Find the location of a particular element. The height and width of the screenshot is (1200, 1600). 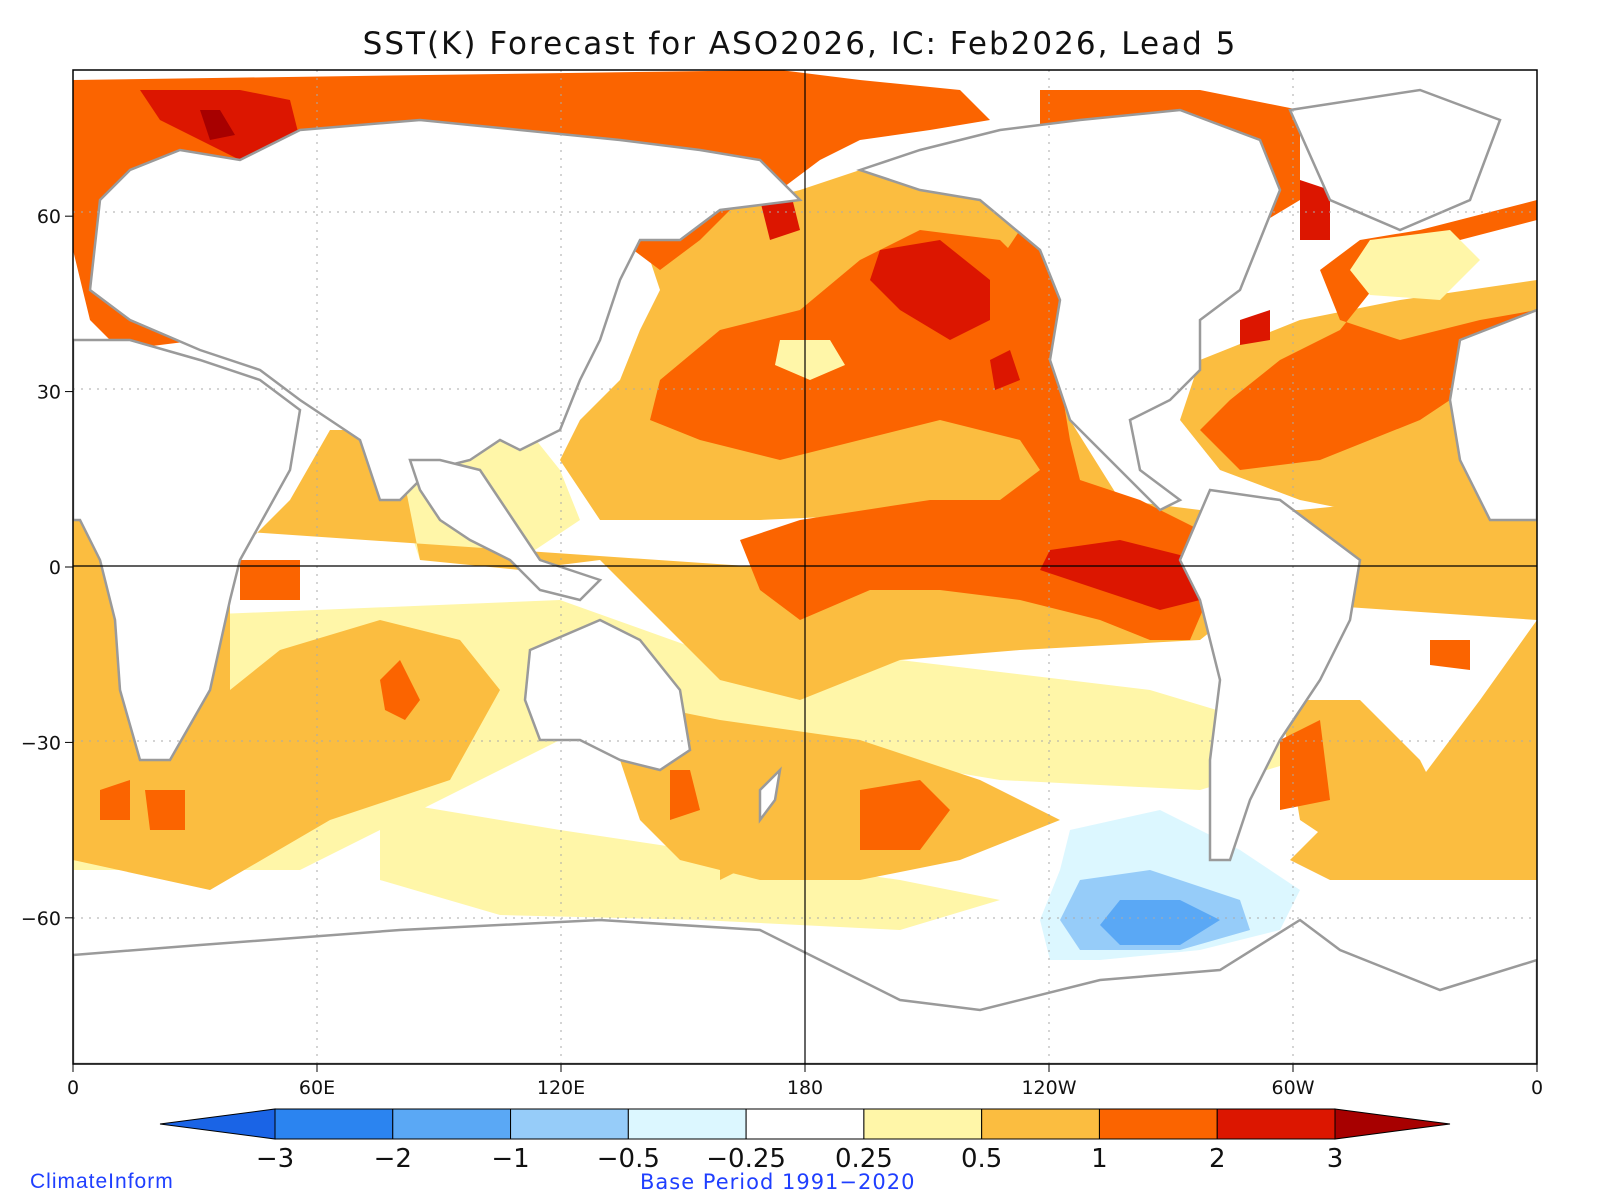

anomaly-band-southern-yellow is located at coordinates (690, 865).